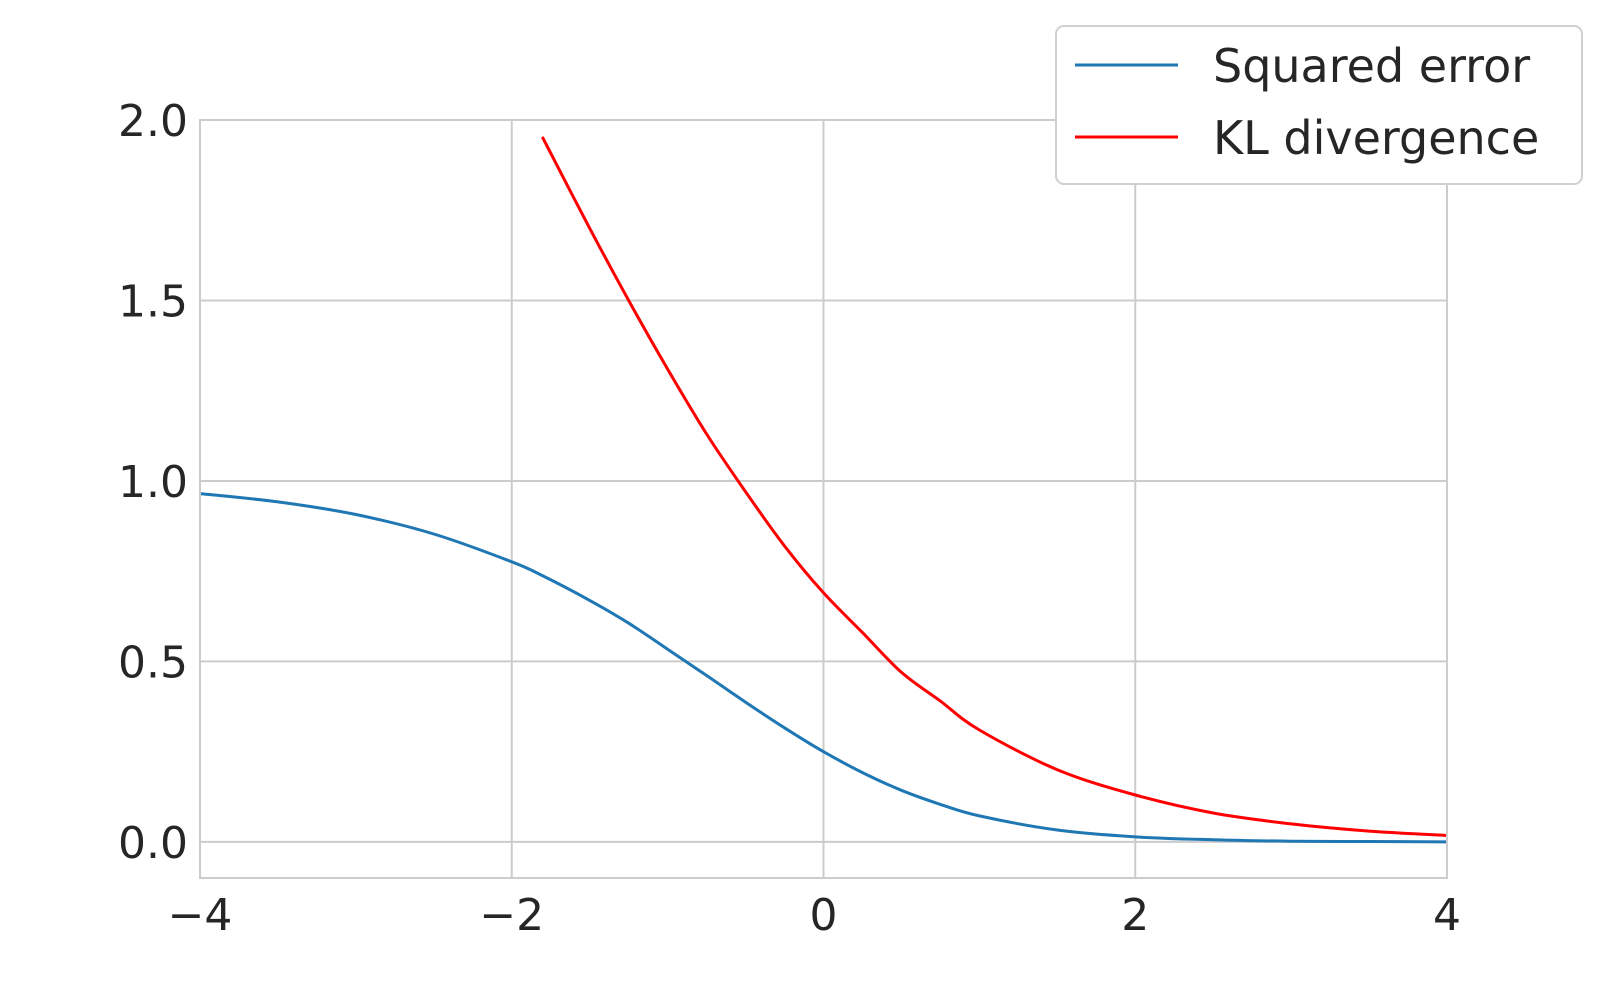  Describe the element at coordinates (511, 915) in the screenshot. I see `x-tick-label: −2` at that location.